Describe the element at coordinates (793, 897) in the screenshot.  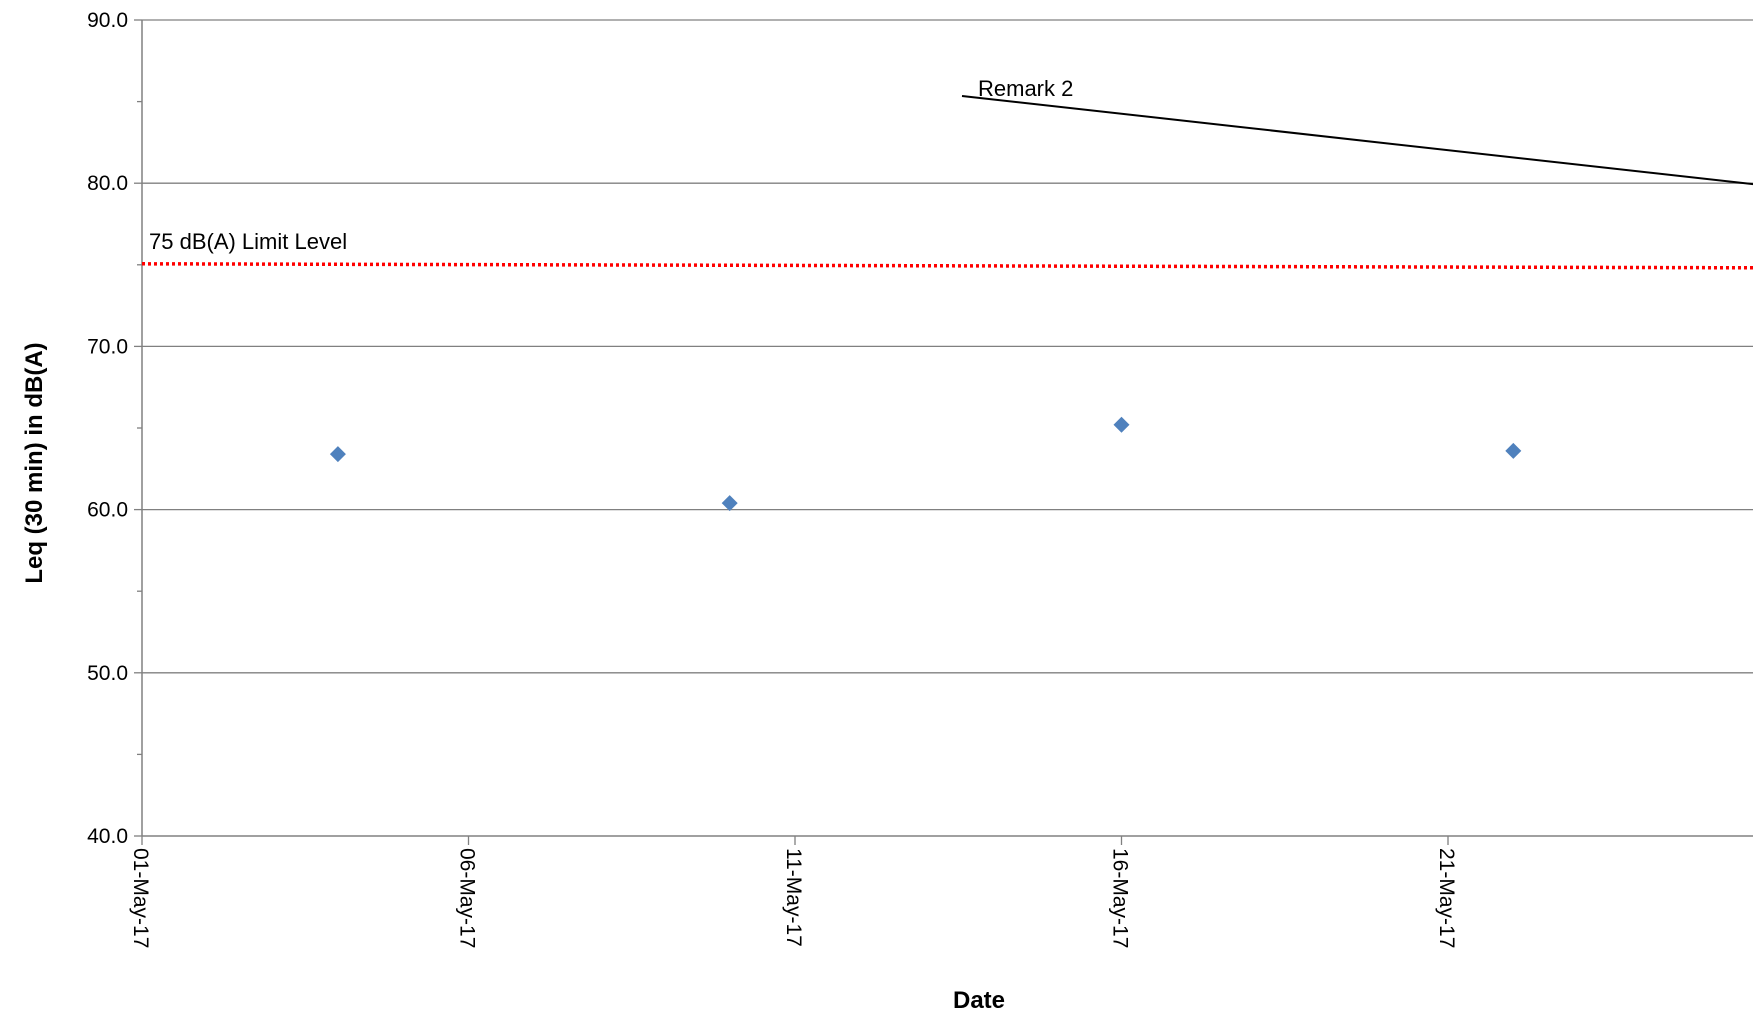
I see `x-tick-label: 11-May-17` at that location.